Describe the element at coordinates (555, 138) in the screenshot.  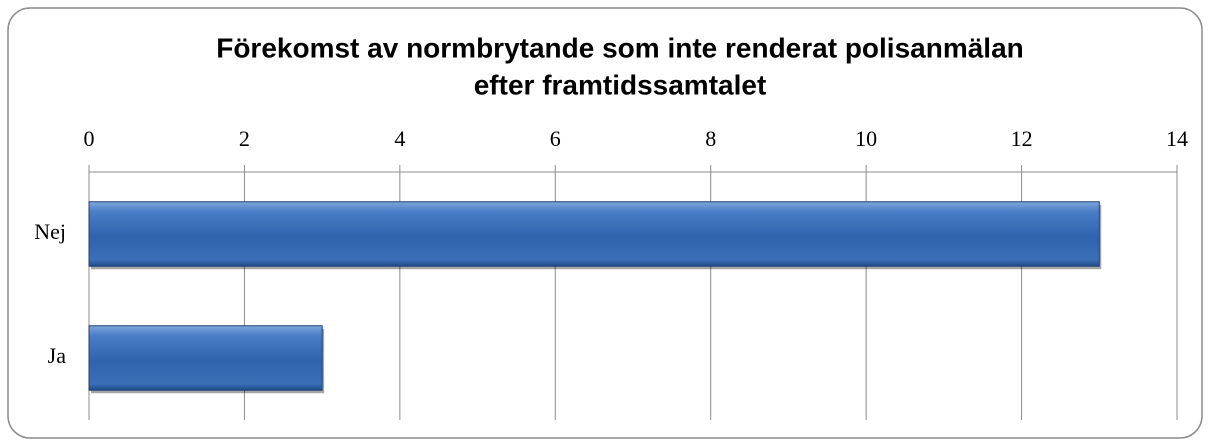
I see `x-tick-label: 6` at that location.